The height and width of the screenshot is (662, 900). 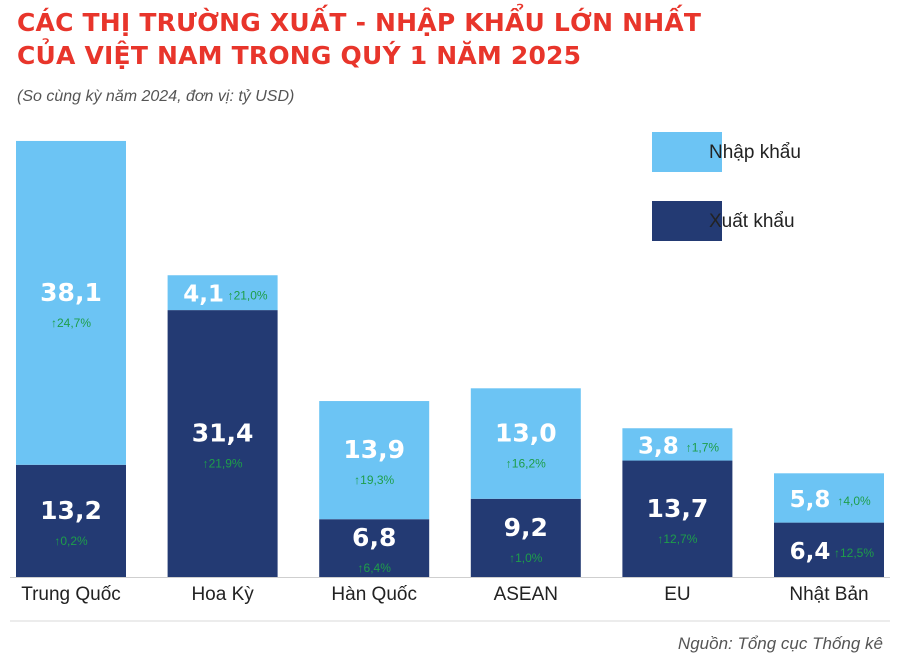 What do you see at coordinates (810, 500) in the screenshot?
I see `data-label-value: 5,8` at bounding box center [810, 500].